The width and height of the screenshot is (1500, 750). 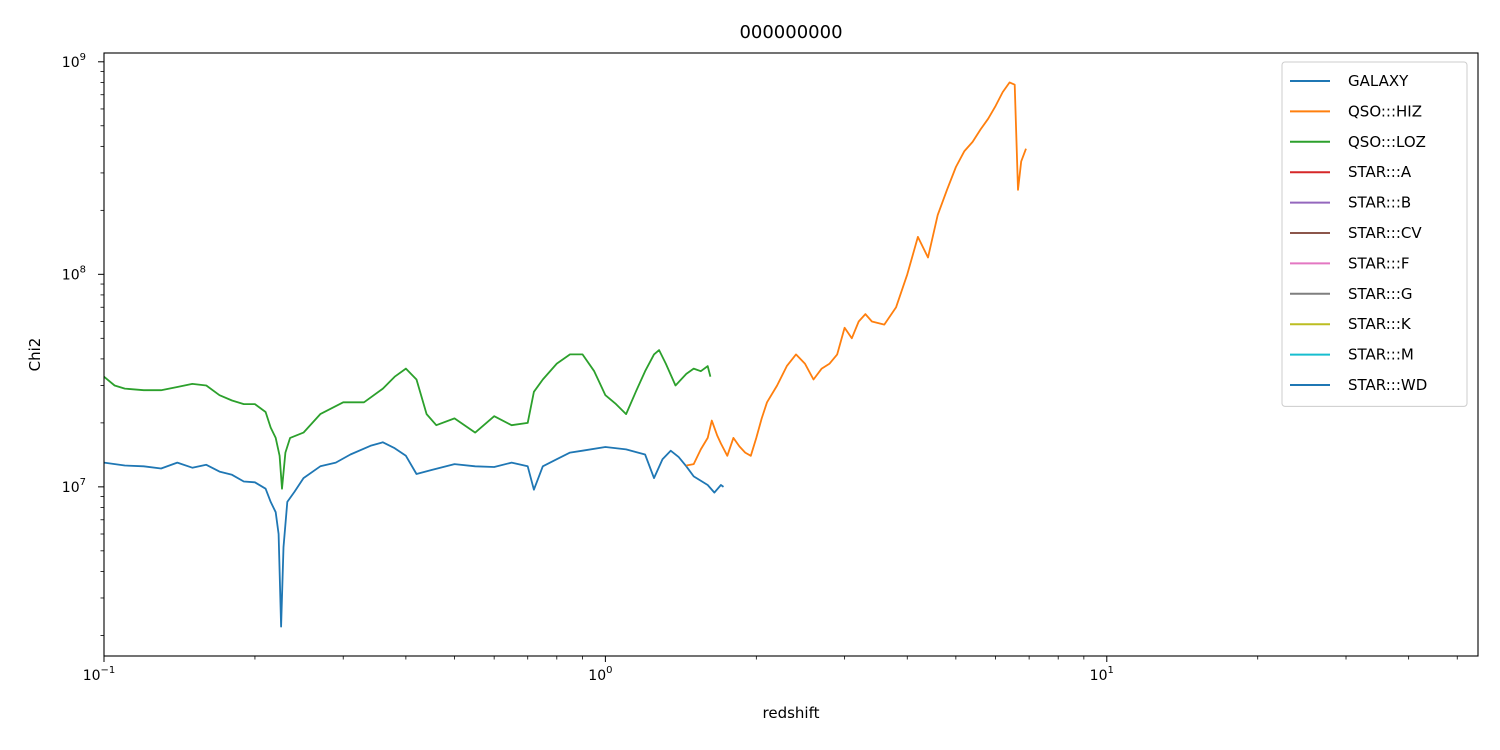 What do you see at coordinates (35, 355) in the screenshot?
I see `y-axis-label: Chi2` at bounding box center [35, 355].